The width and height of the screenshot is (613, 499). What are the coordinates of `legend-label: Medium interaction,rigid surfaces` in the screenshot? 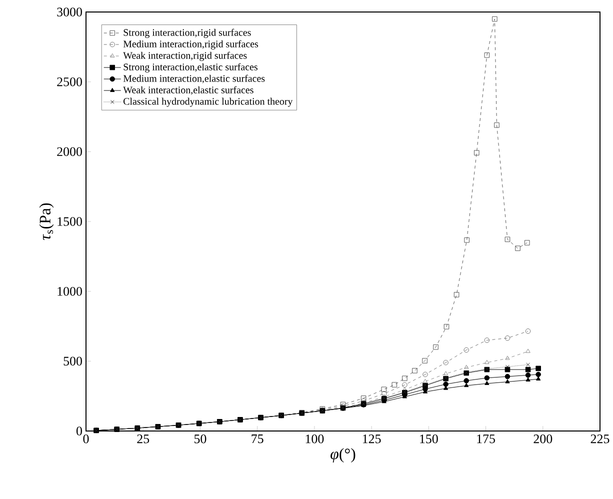 It's located at (190, 45).